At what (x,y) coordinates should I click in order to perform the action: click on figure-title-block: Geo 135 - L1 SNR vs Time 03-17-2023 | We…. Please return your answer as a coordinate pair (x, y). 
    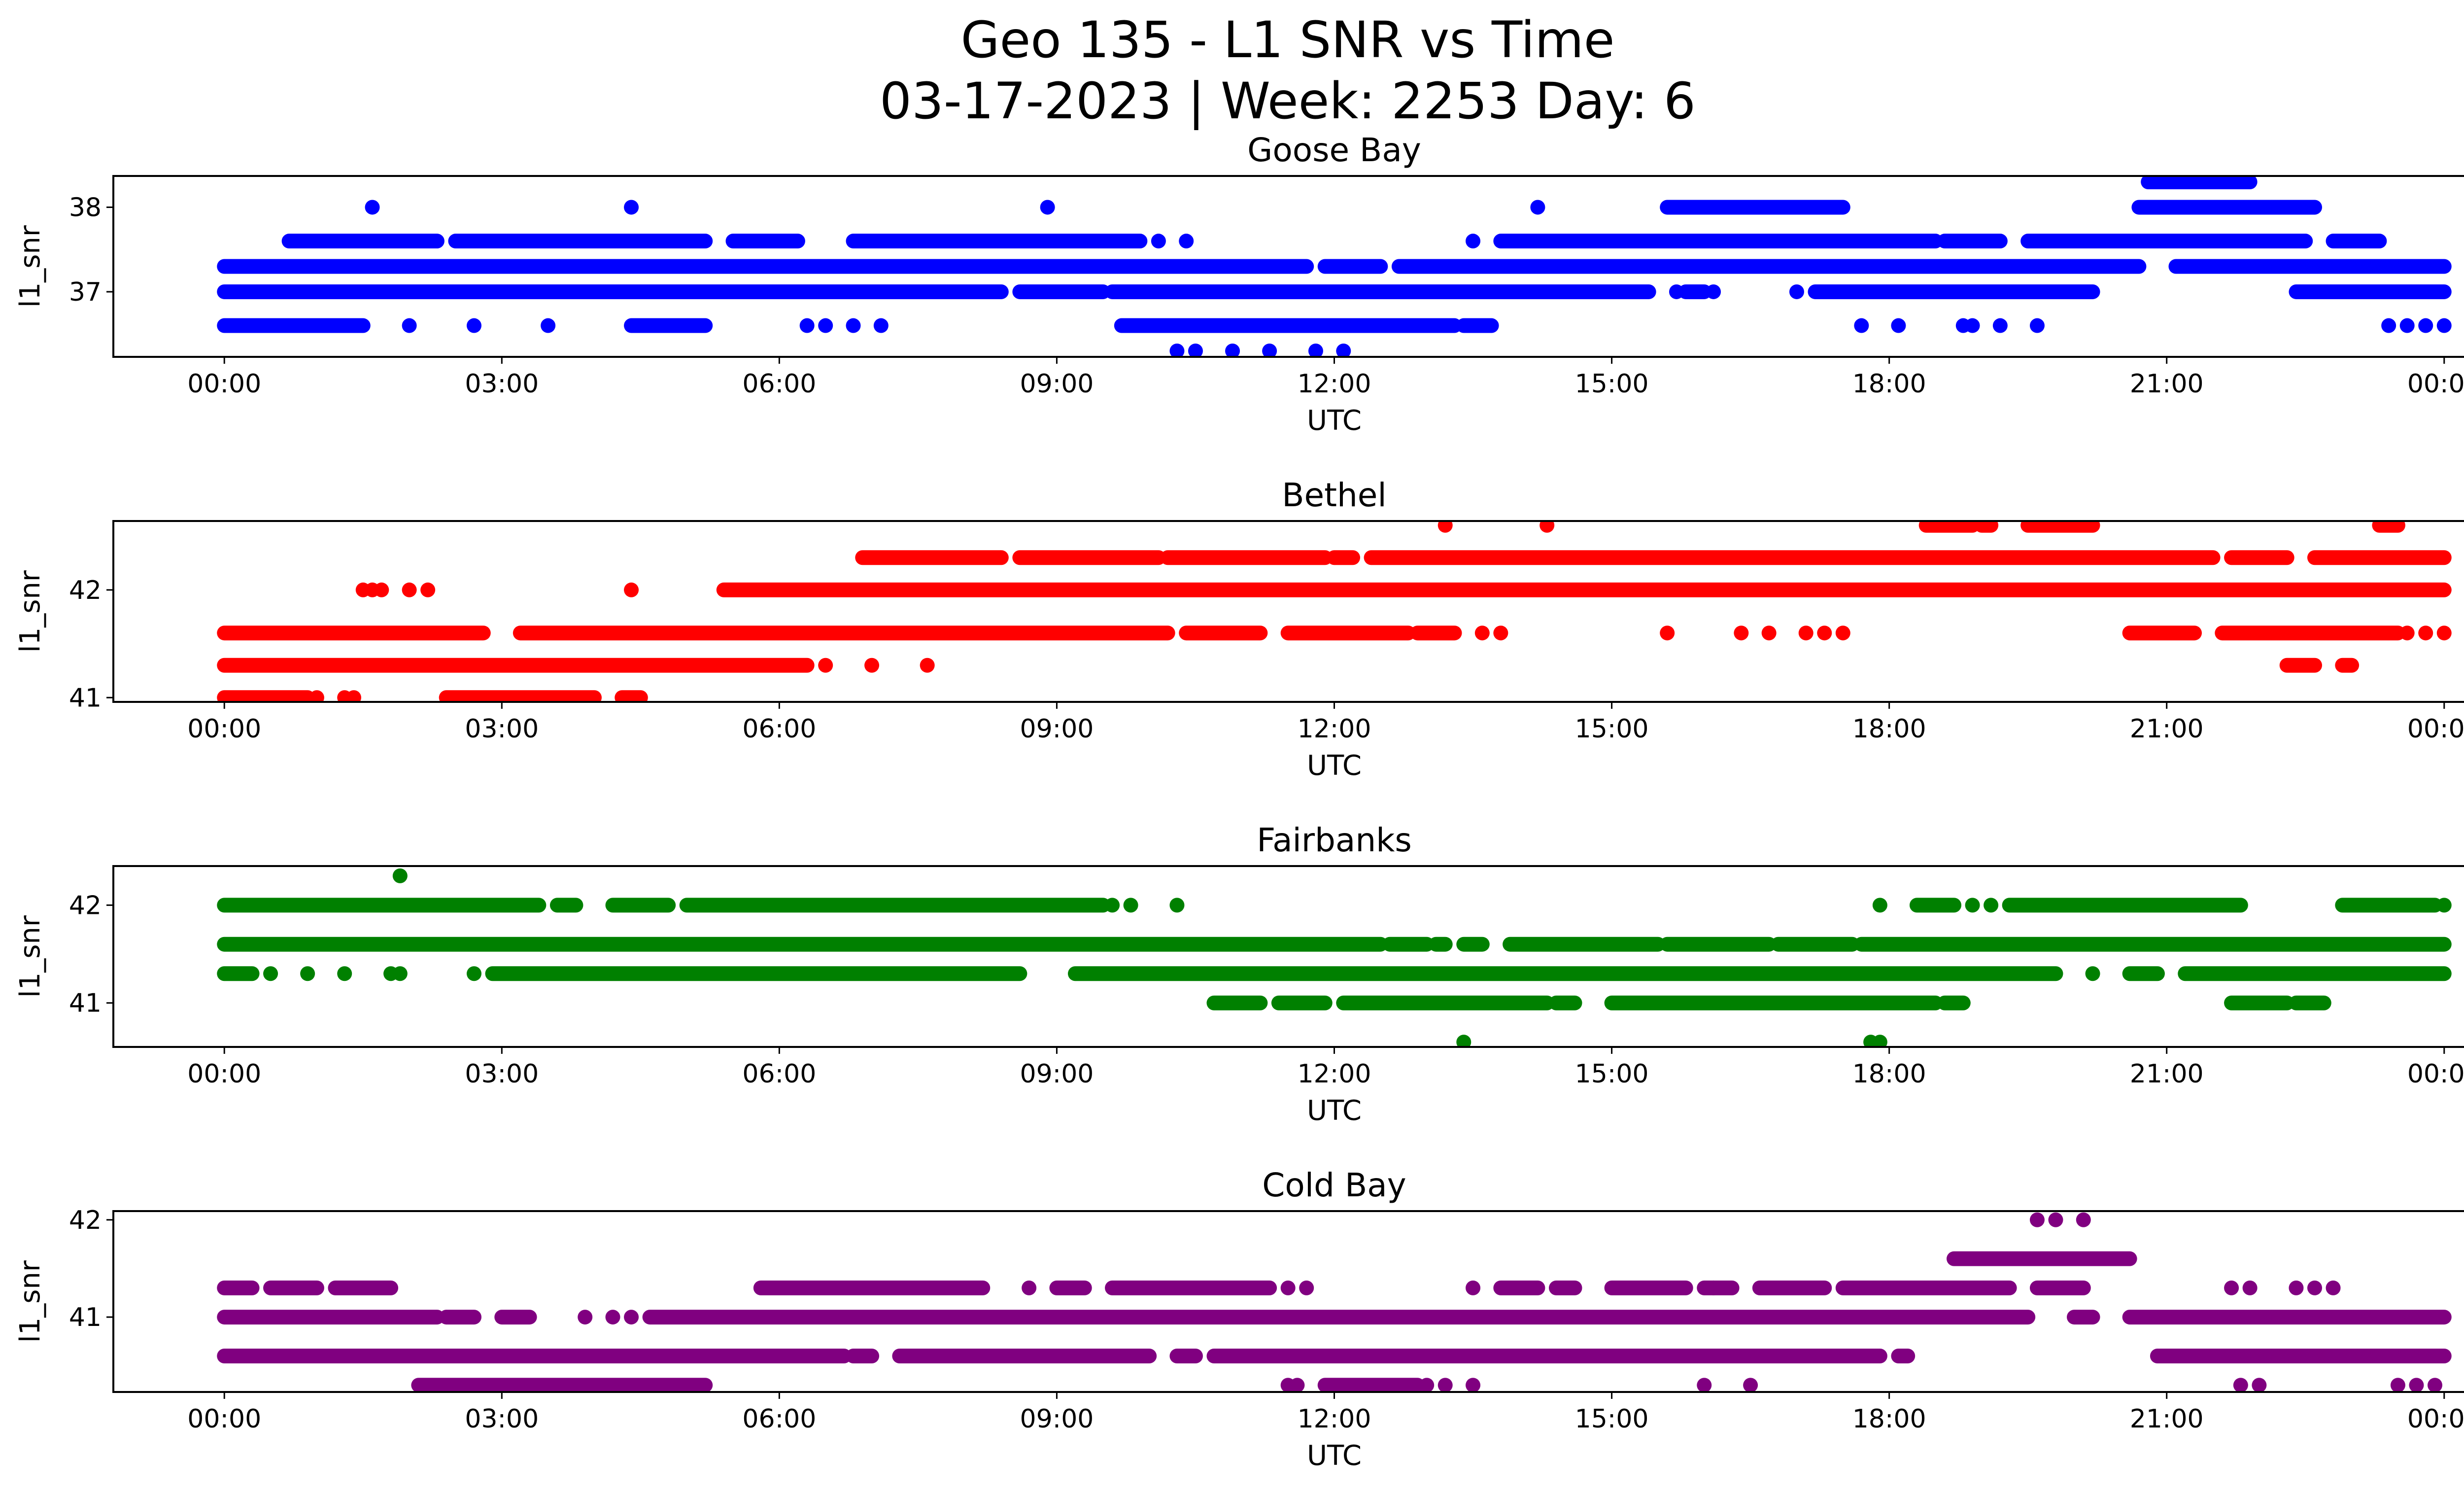
    Looking at the image, I should click on (1232, 71).